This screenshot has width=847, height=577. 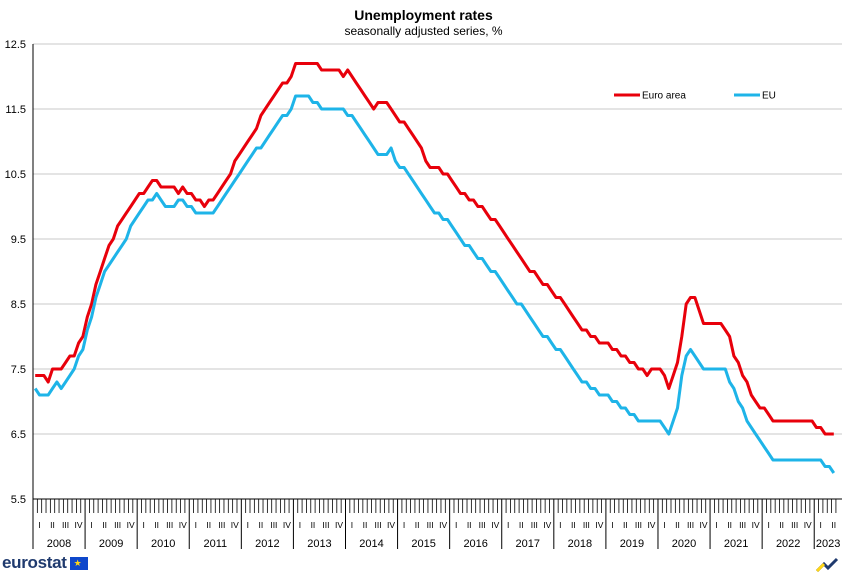 I want to click on legend-label: Euro area, so click(x=664, y=96).